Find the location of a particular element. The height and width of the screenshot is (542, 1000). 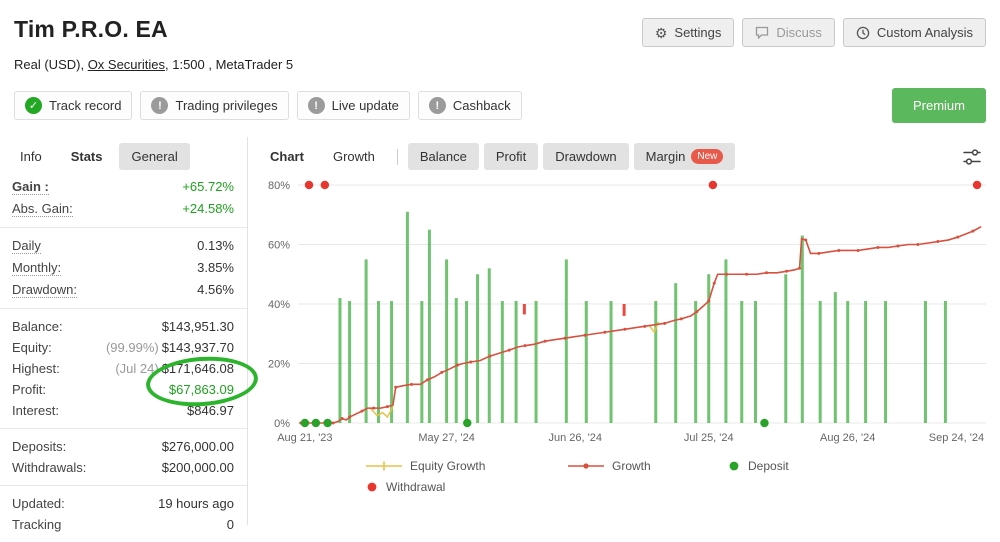

tab-stats: Stats is located at coordinates (86, 156).